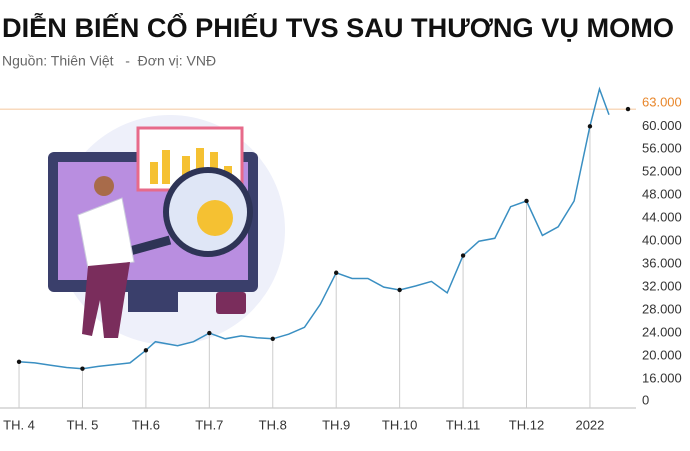  What do you see at coordinates (662, 354) in the screenshot?
I see `y-tick-label: 20.000` at bounding box center [662, 354].